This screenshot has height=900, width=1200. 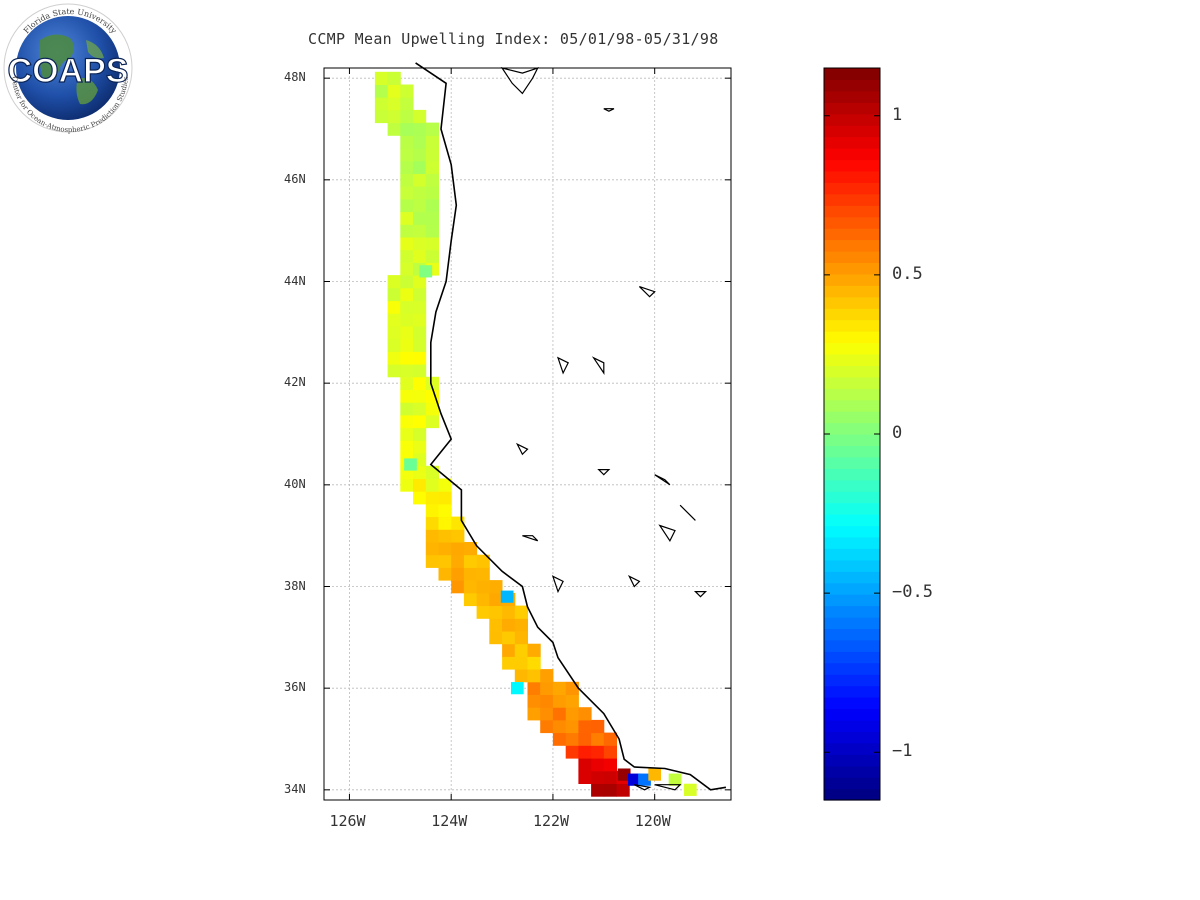 What do you see at coordinates (852, 434) in the screenshot?
I see `colorbar-ticks` at bounding box center [852, 434].